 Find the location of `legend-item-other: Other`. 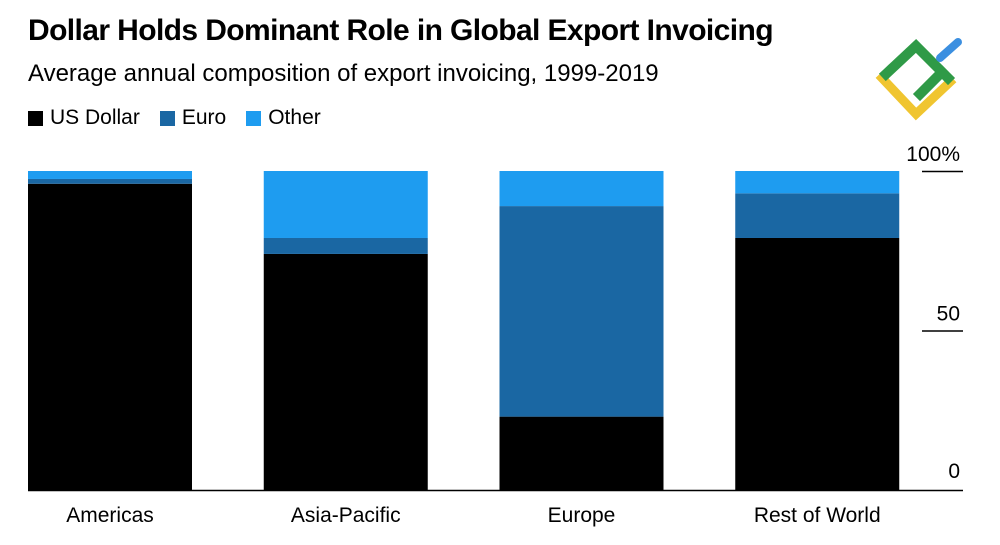

legend-item-other: Other is located at coordinates (283, 118).